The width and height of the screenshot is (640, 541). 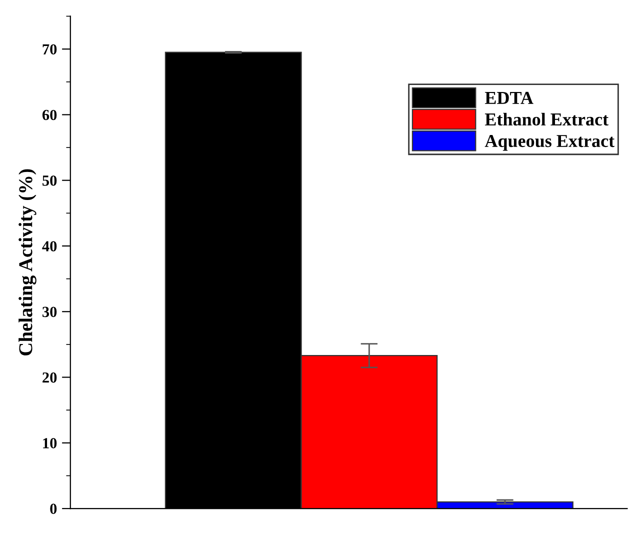 I want to click on y-tick-label: 60, so click(x=49, y=115).